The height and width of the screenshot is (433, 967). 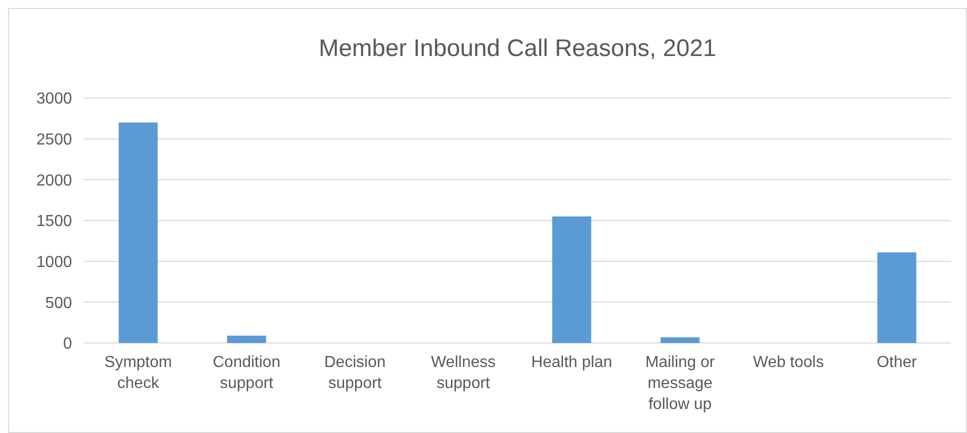 What do you see at coordinates (463, 373) in the screenshot?
I see `x-tick-label: Wellness support` at bounding box center [463, 373].